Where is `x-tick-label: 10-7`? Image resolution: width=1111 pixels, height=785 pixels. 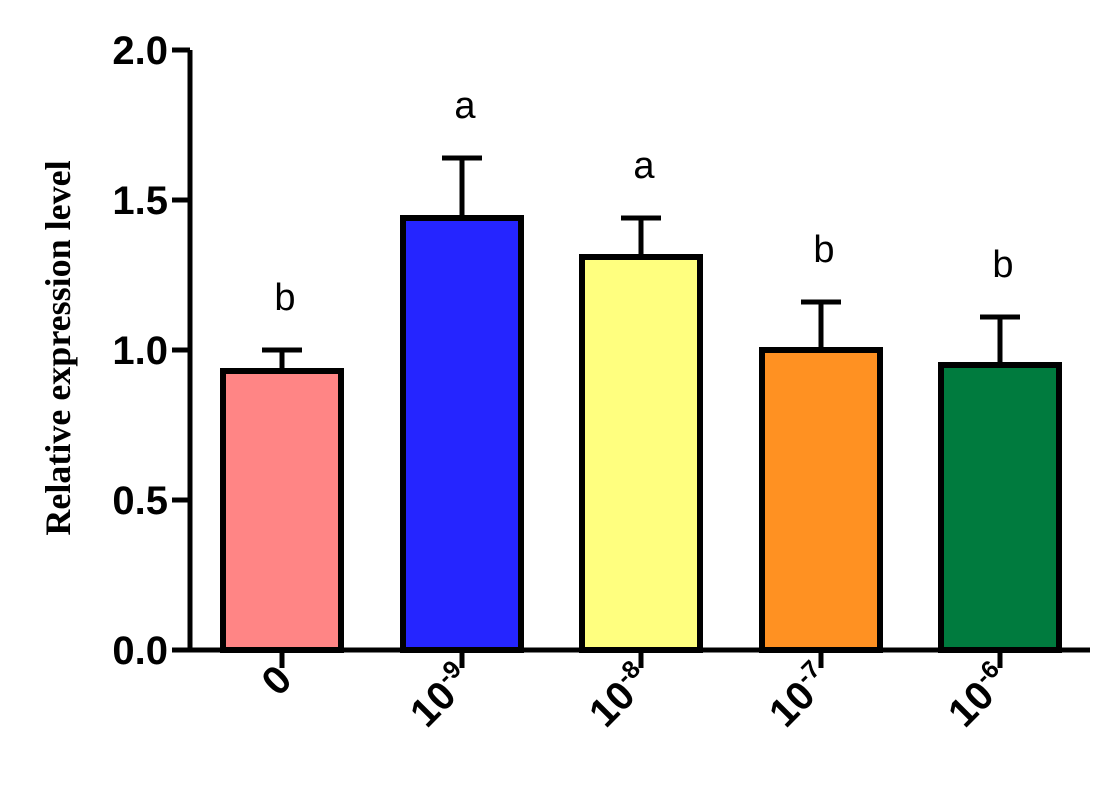 x-tick-label: 10-7 is located at coordinates (799, 695).